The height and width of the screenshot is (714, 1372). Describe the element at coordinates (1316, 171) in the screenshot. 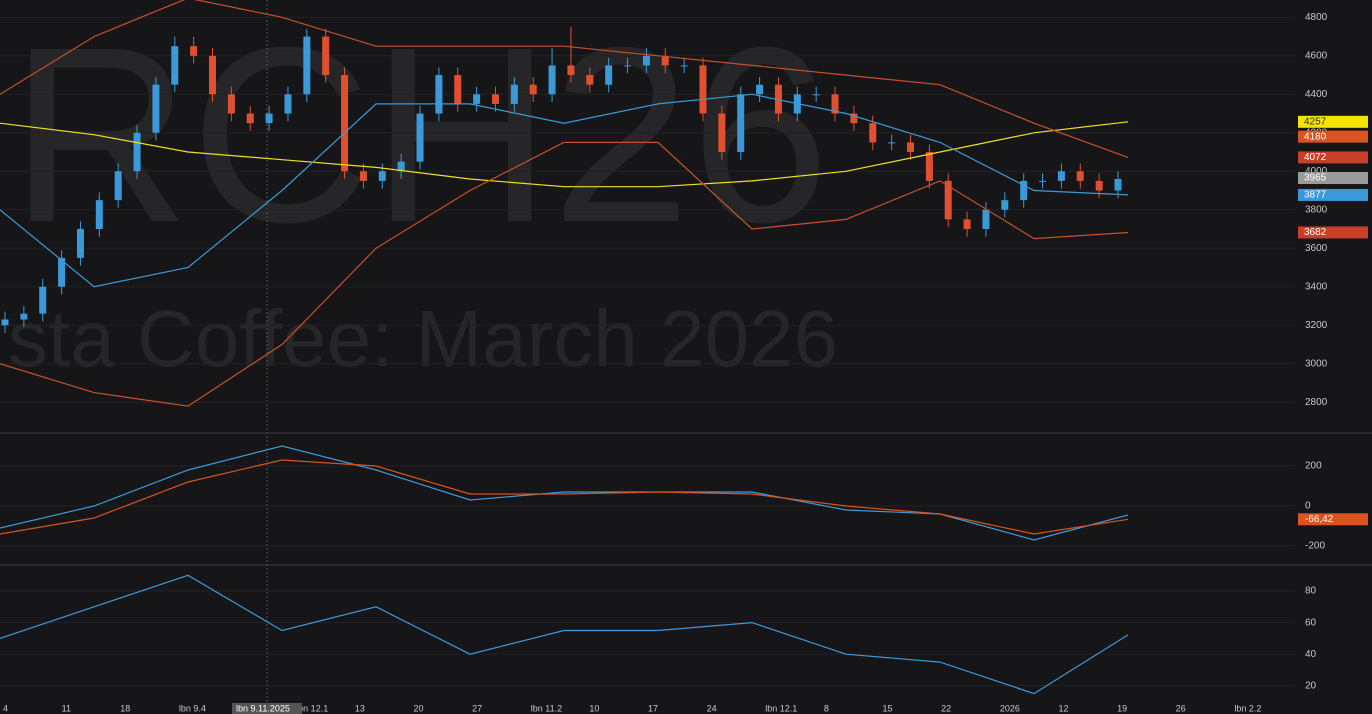

I see `y-tick-label: 4000` at that location.